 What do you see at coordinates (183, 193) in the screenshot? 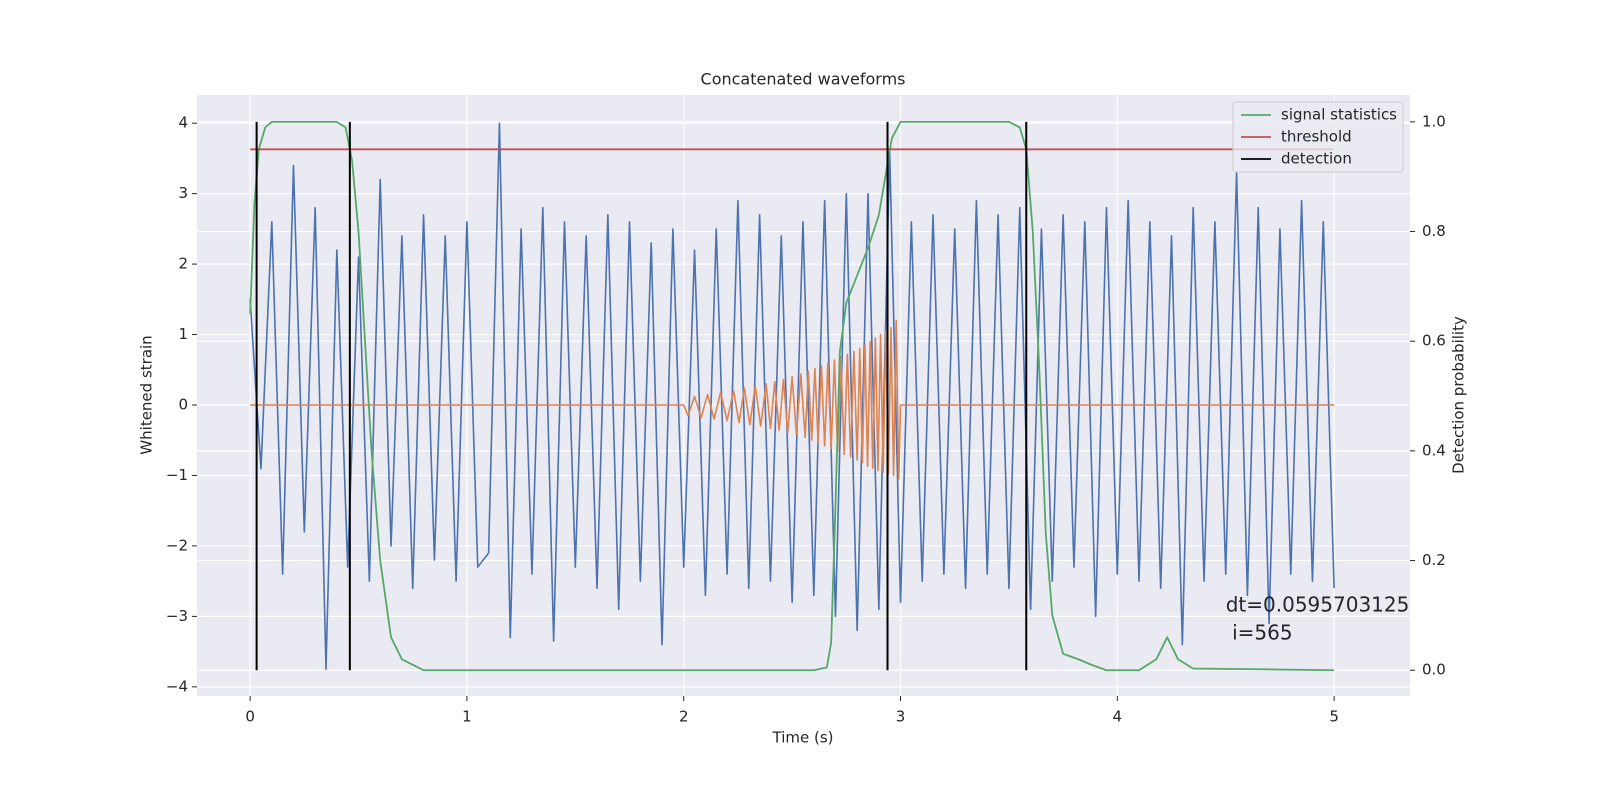
I see `y-tick-label: 3` at bounding box center [183, 193].